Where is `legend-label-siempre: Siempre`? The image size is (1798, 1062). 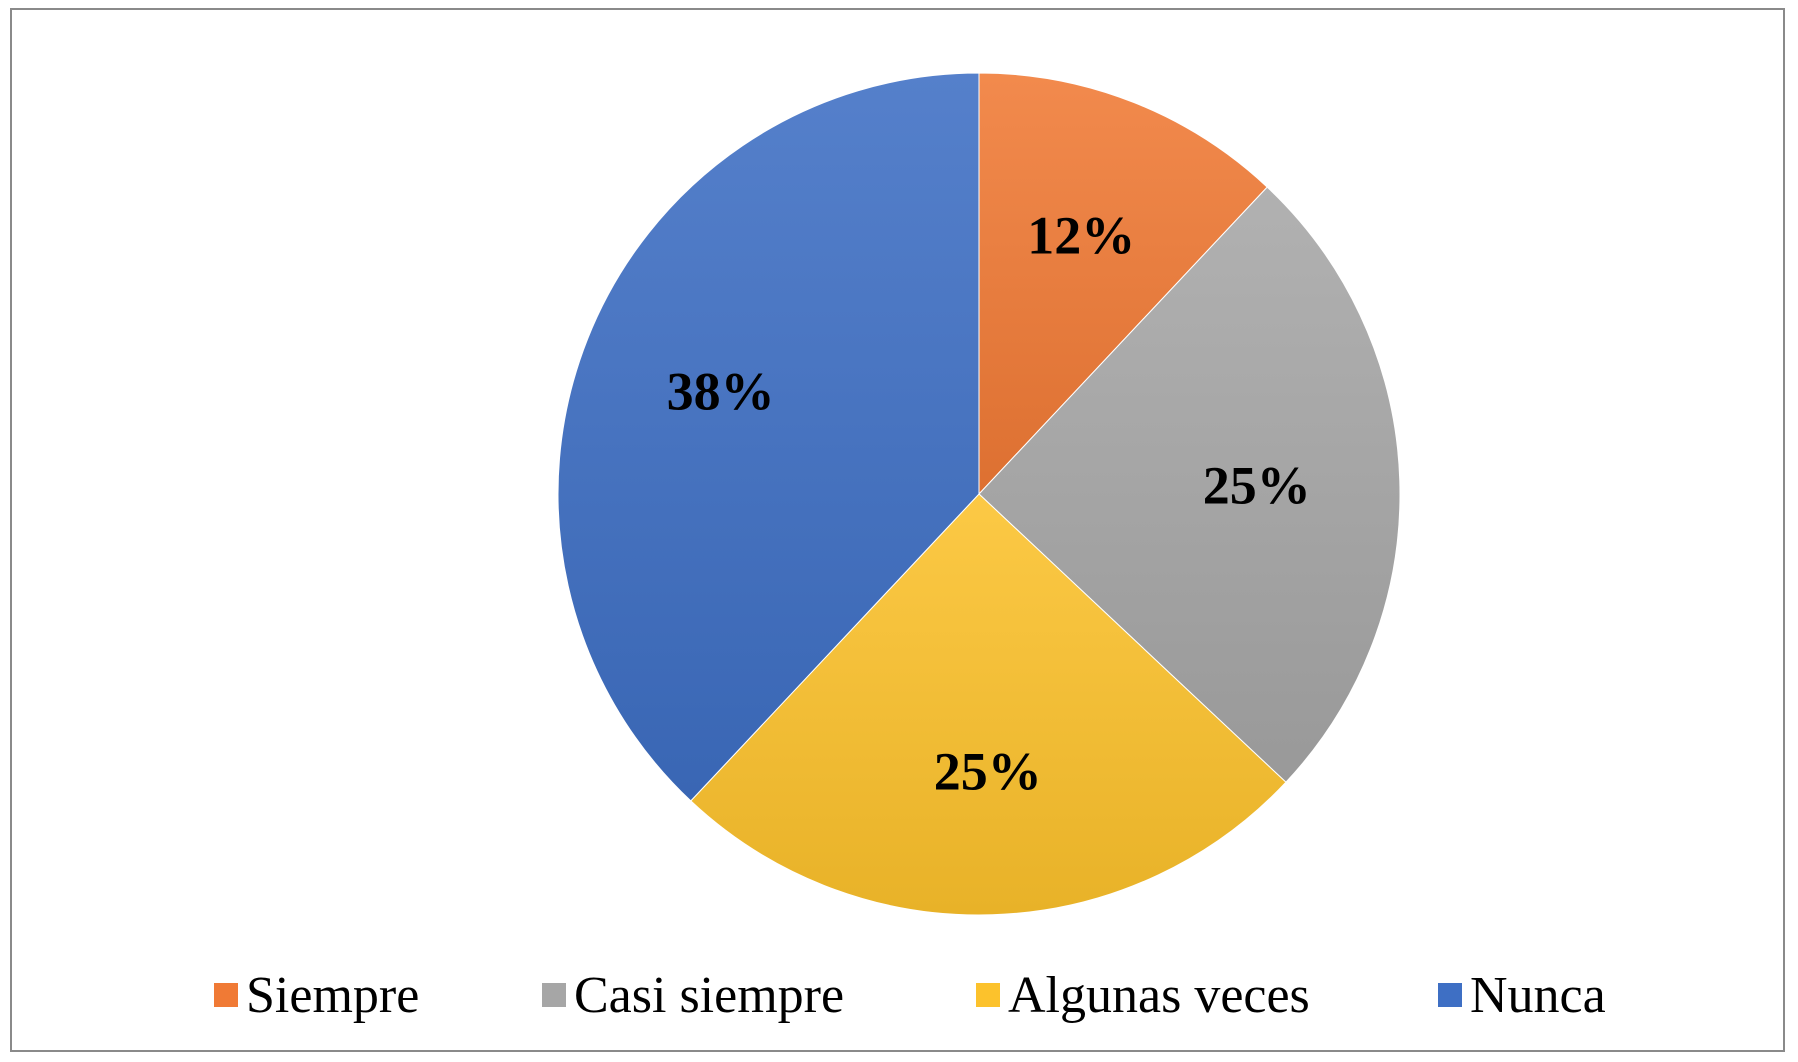 legend-label-siempre: Siempre is located at coordinates (333, 995).